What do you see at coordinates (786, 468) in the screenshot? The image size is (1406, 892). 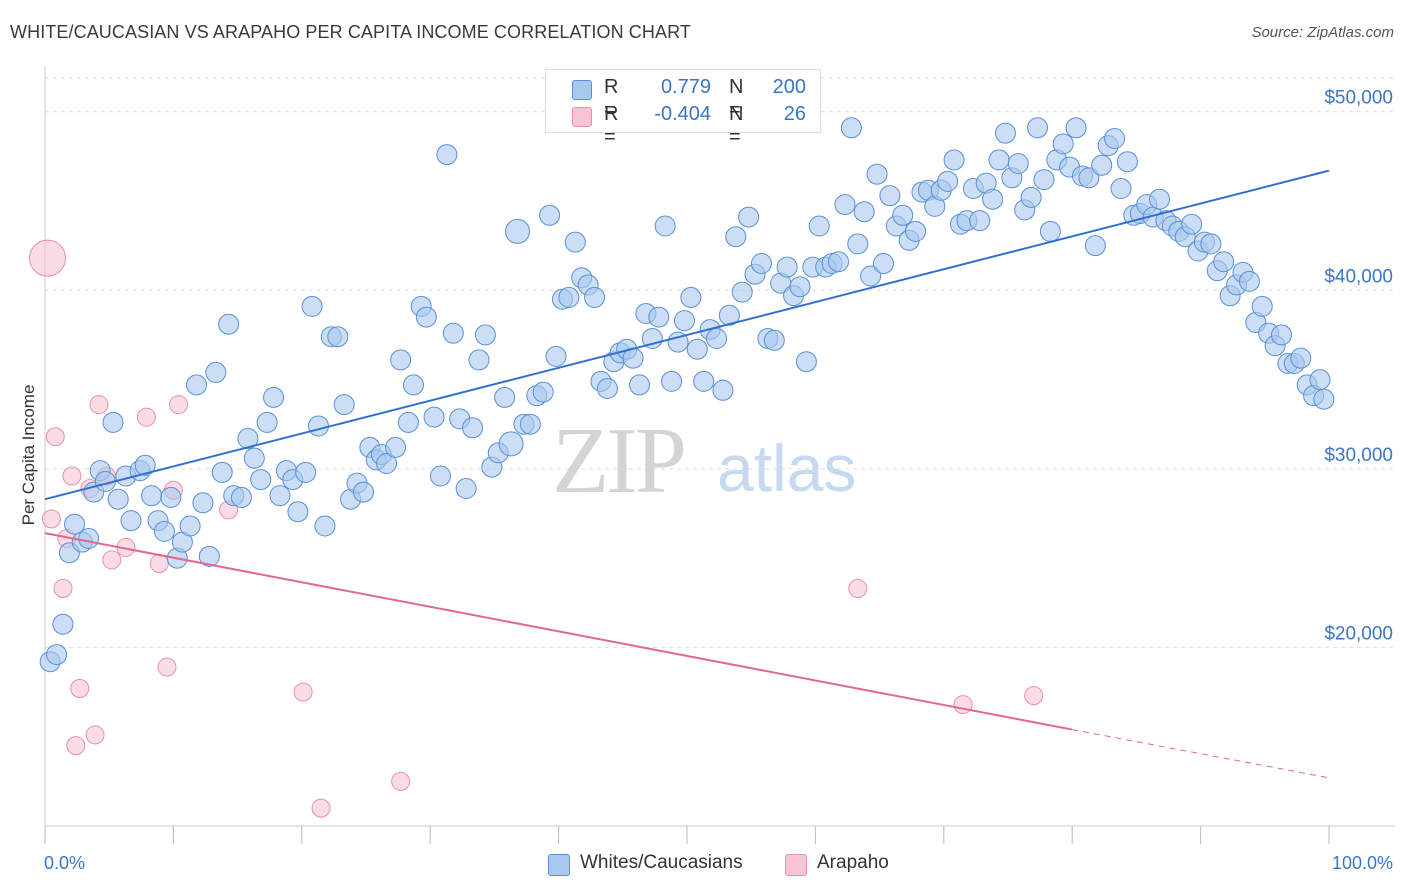 I see `watermark-atlas: atlas` at bounding box center [786, 468].